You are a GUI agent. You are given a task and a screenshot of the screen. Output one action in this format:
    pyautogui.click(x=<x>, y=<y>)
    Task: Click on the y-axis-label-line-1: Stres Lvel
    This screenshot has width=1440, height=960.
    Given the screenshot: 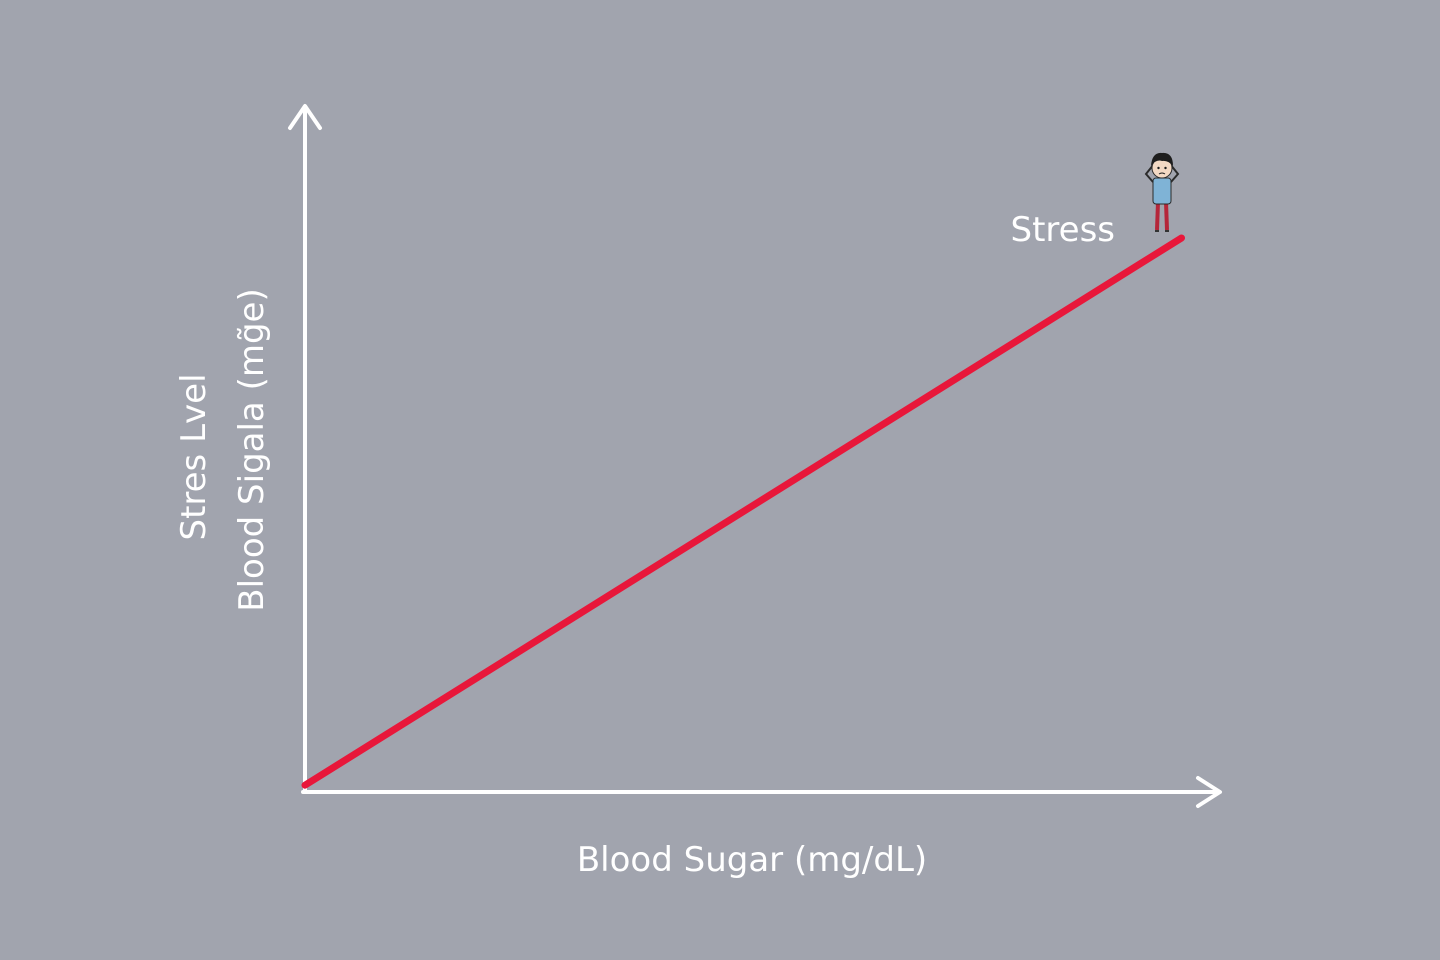 What is the action you would take?
    pyautogui.click(x=194, y=456)
    